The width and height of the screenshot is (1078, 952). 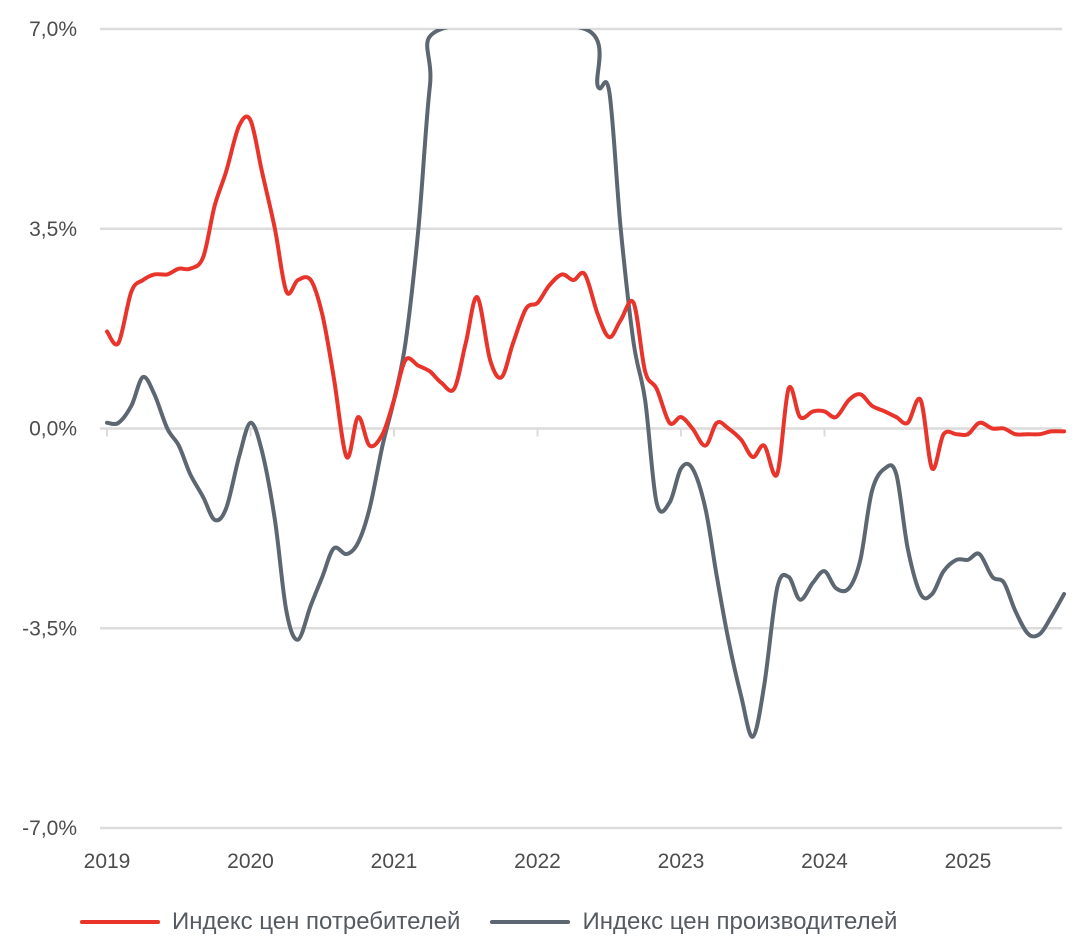 I want to click on y-tick-label: -7,0%, so click(x=49, y=828).